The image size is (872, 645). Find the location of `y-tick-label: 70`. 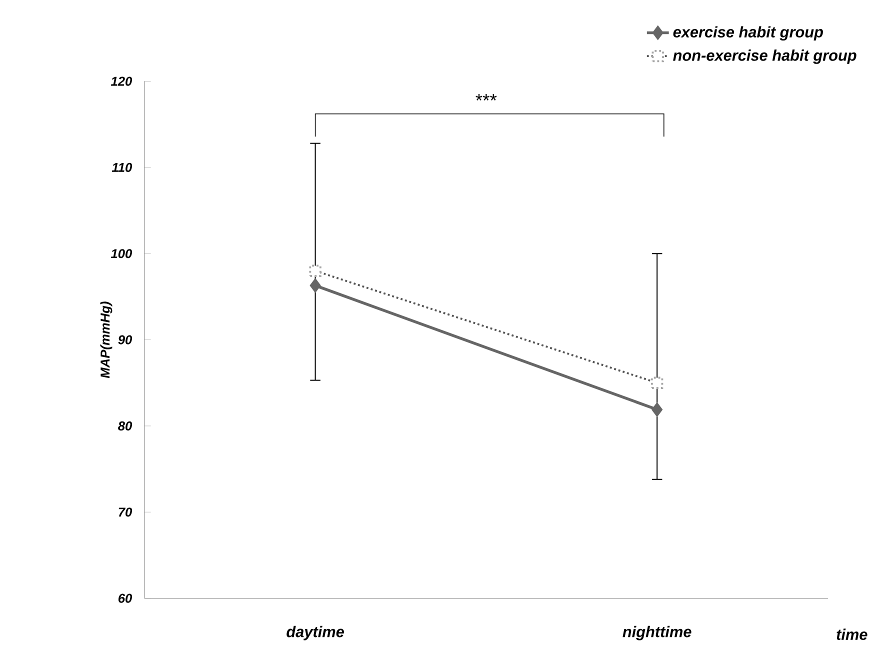

y-tick-label: 70 is located at coordinates (125, 512).